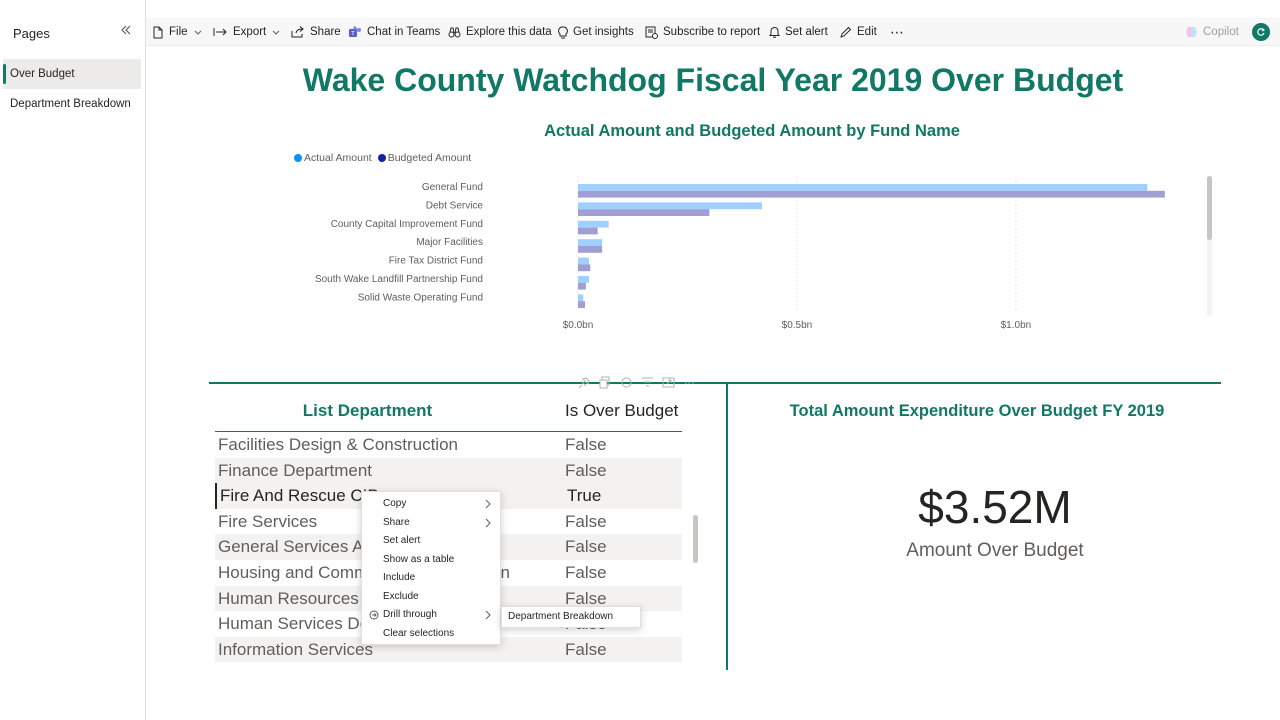 The image size is (1280, 720). Describe the element at coordinates (897, 31) in the screenshot. I see `more-options-button: ⋯` at that location.